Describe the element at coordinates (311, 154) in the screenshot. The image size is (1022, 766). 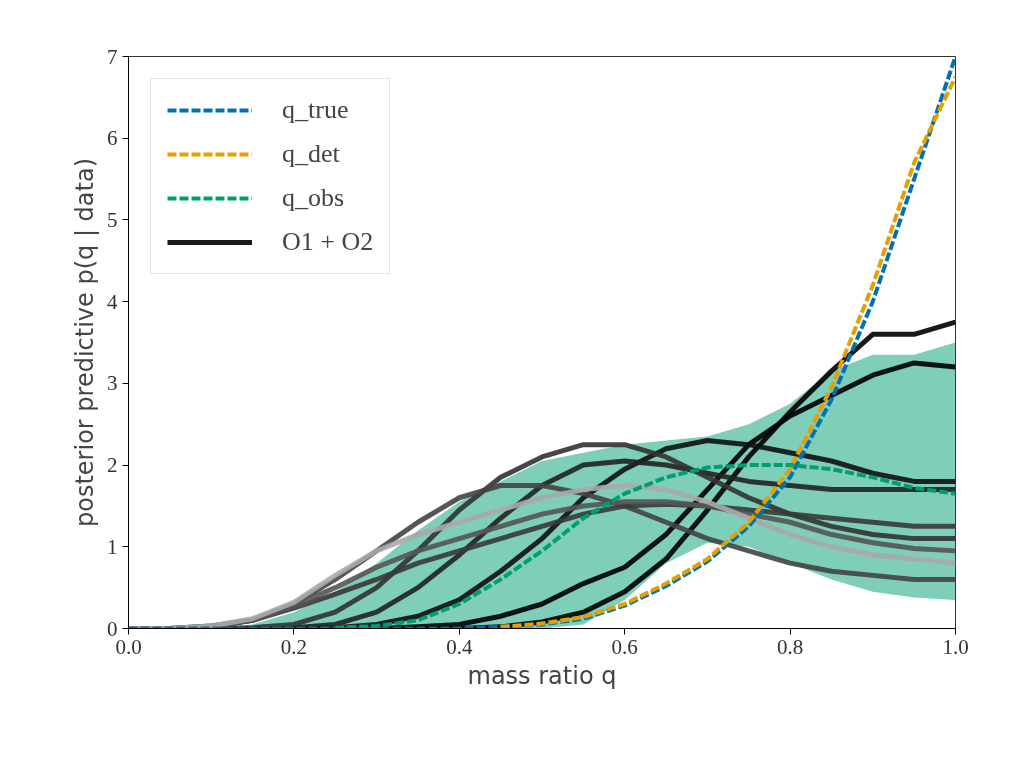
I see `legend-label: q_det` at that location.